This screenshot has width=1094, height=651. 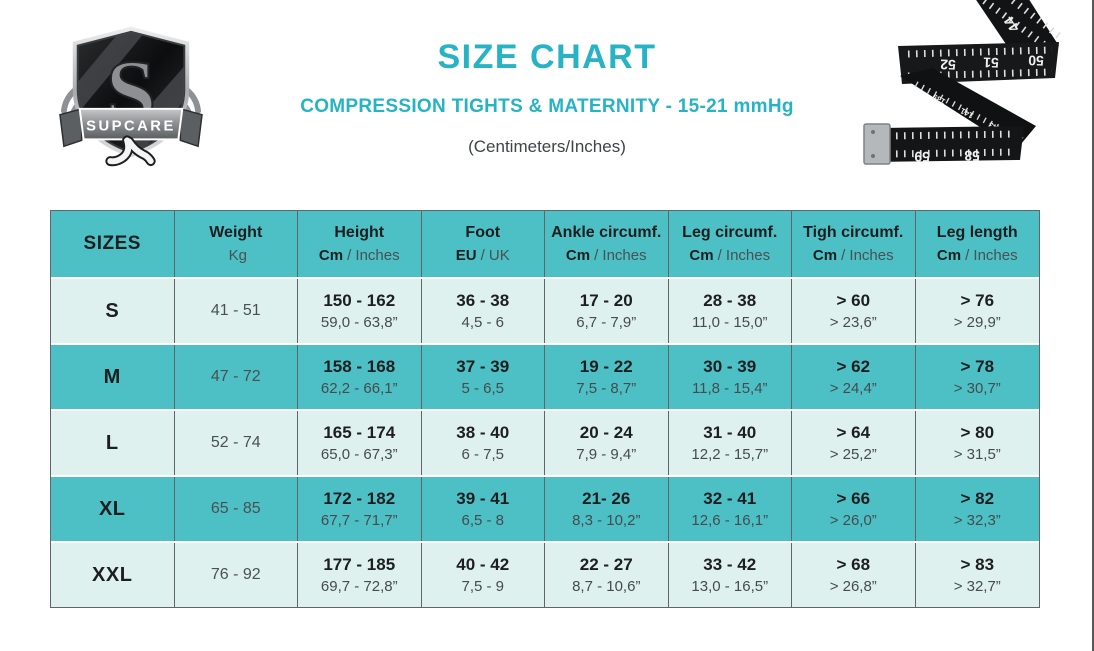 What do you see at coordinates (607, 575) in the screenshot?
I see `ankle-circumf-value: 22 - 27 8,7 - 10,6”` at bounding box center [607, 575].